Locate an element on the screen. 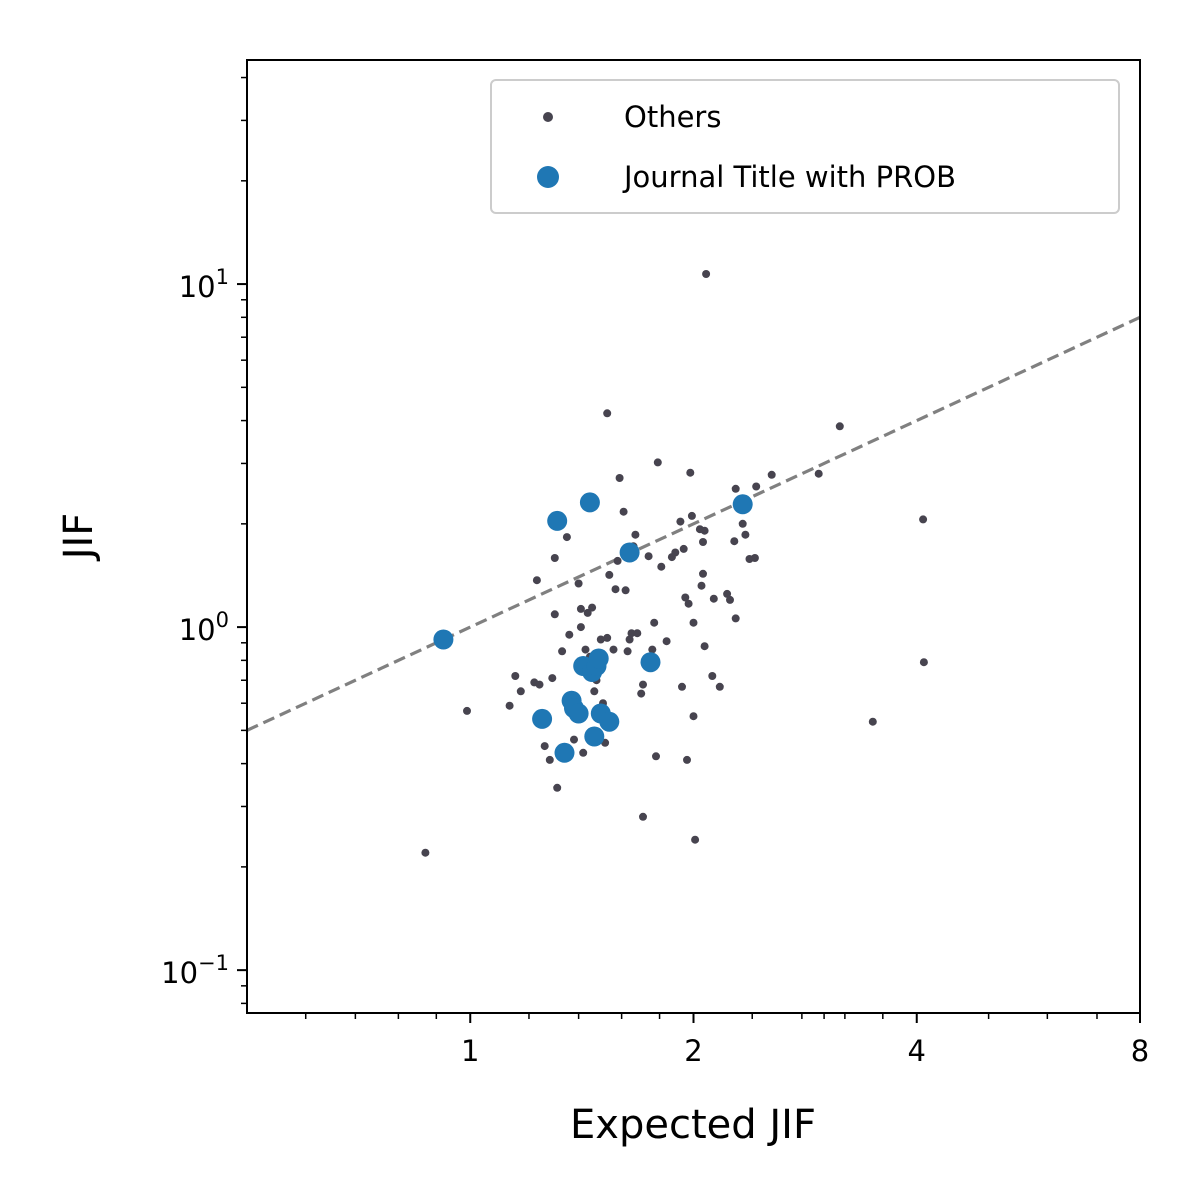 The image size is (1200, 1200). legend-marker-prob is located at coordinates (548, 177).